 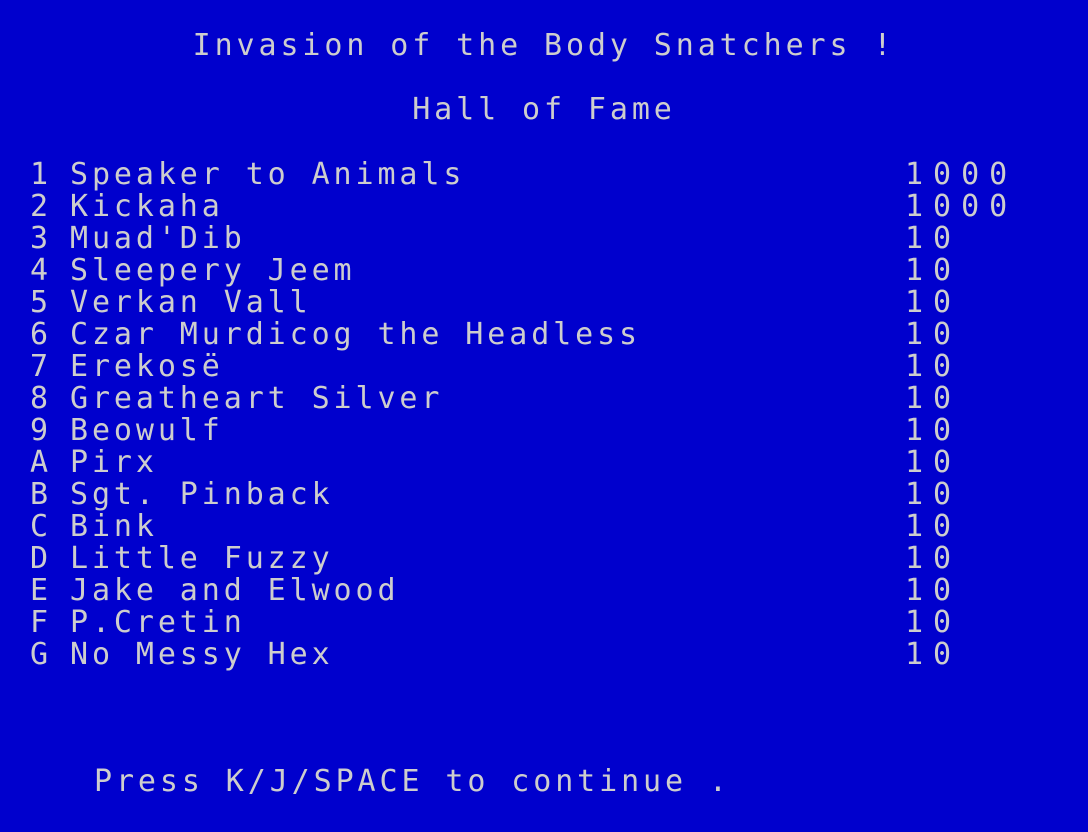 I want to click on entry-rank: 2, so click(x=41, y=206).